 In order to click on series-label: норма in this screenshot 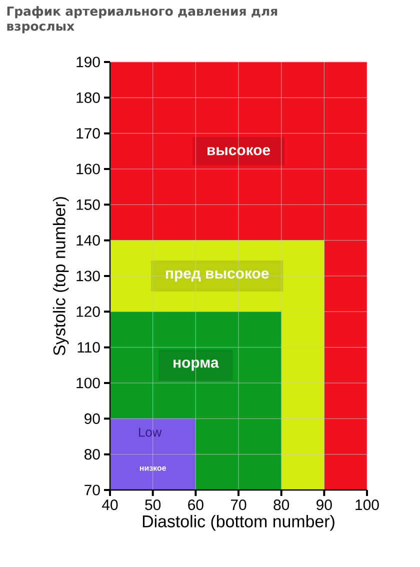, I will do `click(196, 365)`.